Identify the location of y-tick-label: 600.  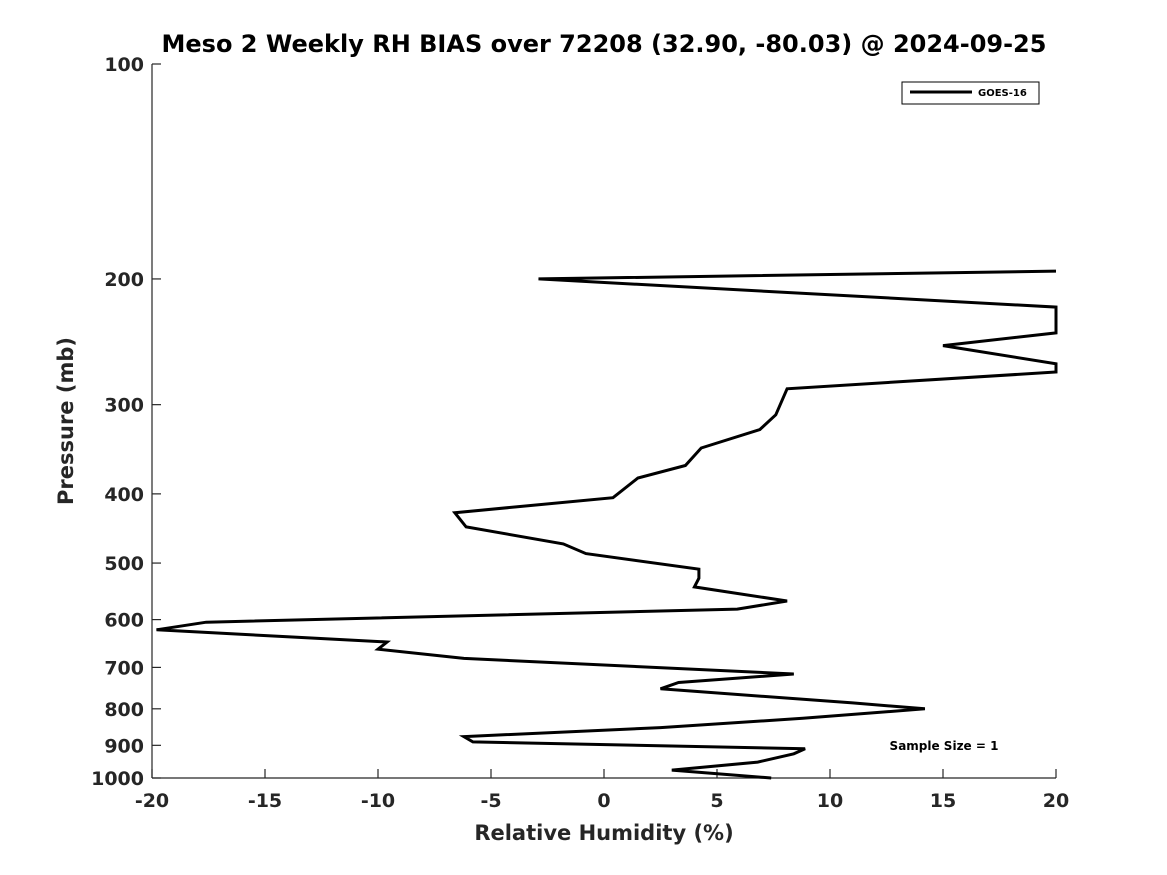
(124, 621).